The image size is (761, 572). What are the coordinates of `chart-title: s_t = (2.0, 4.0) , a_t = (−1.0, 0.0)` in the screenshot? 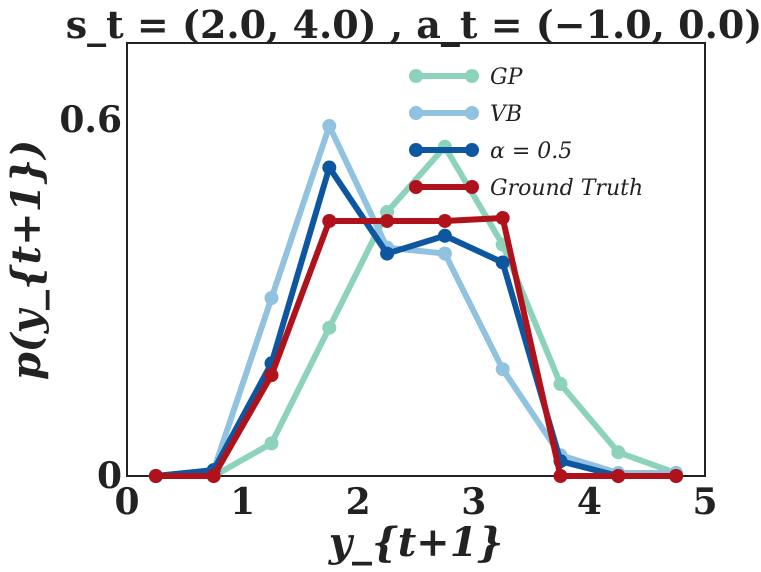 It's located at (413, 24).